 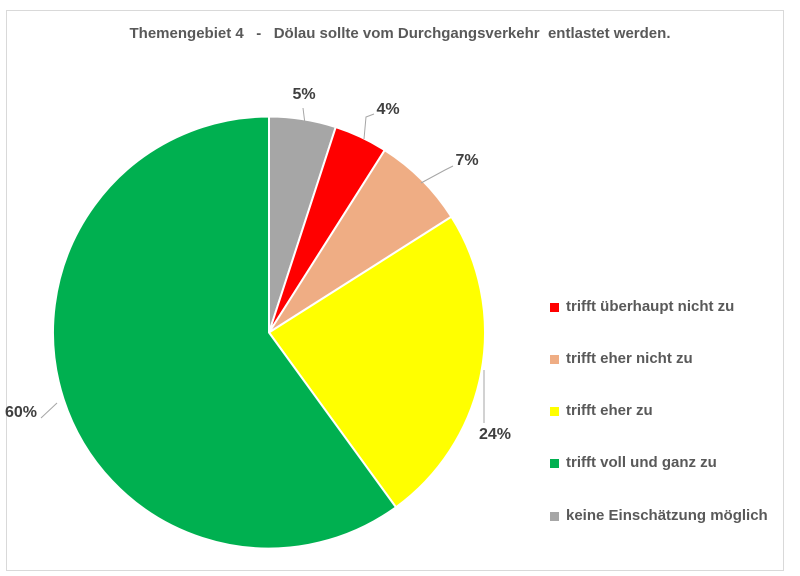 I want to click on percent-label-ueberhaupt-nicht-zu: 4%, so click(x=388, y=109).